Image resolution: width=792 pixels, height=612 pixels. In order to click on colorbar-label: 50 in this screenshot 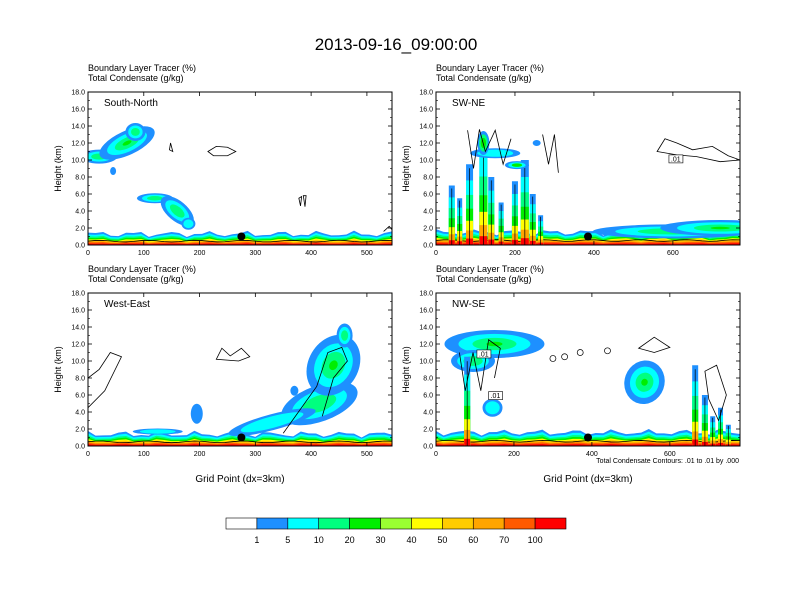, I will do `click(442, 540)`.